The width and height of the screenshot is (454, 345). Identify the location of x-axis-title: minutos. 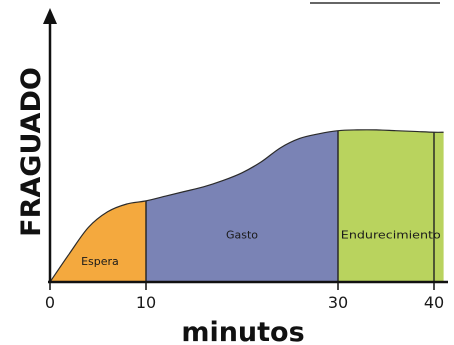
(242, 331).